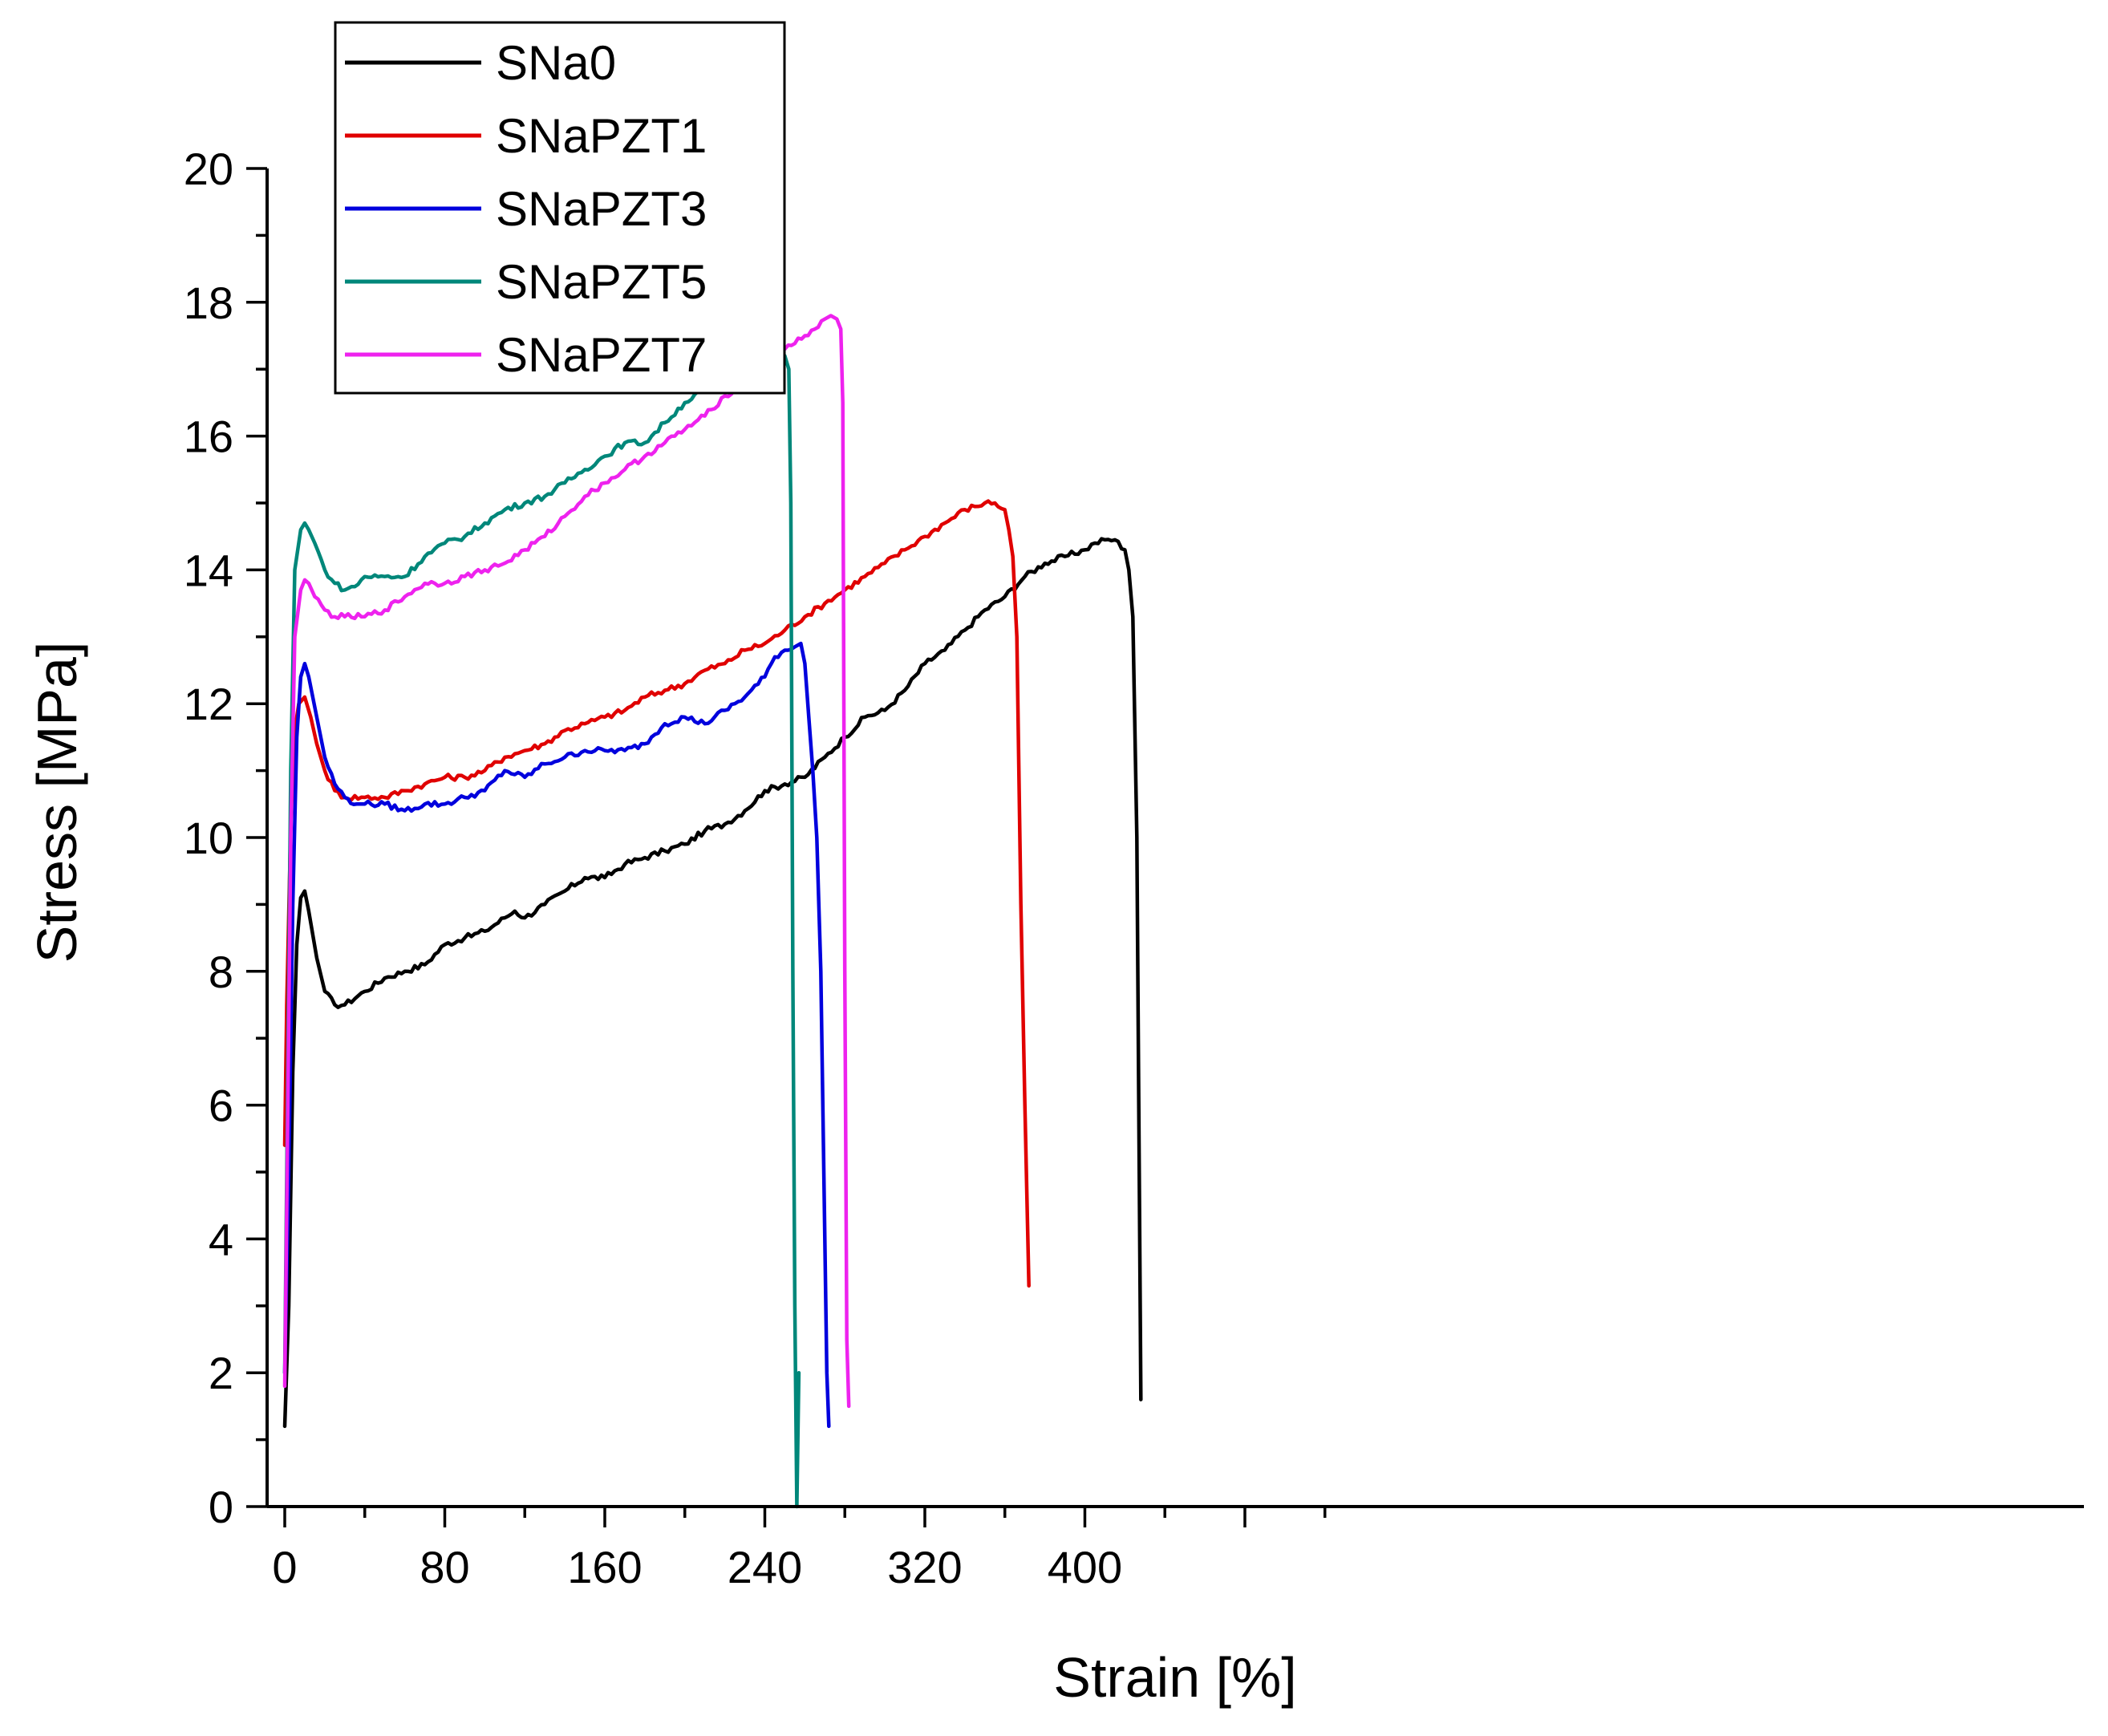 This screenshot has height=1736, width=2108. Describe the element at coordinates (765, 1567) in the screenshot. I see `x-tick-label: 240` at that location.